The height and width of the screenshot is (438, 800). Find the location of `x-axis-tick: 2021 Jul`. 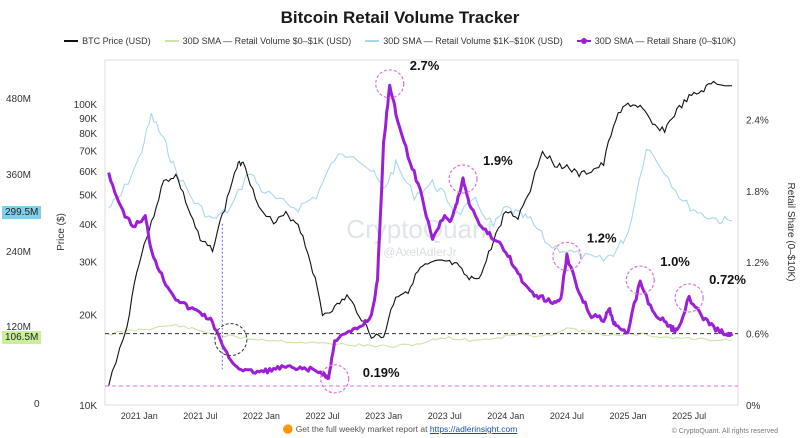

x-axis-tick: 2021 Jul is located at coordinates (200, 416).